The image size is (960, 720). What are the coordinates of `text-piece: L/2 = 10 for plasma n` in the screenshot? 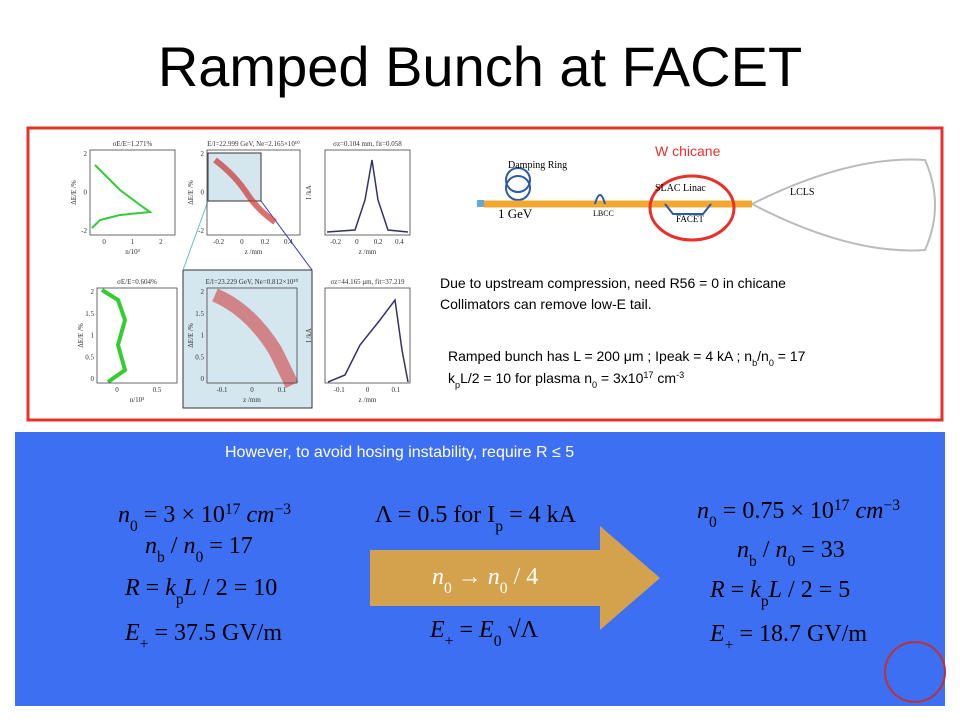 It's located at (526, 378).